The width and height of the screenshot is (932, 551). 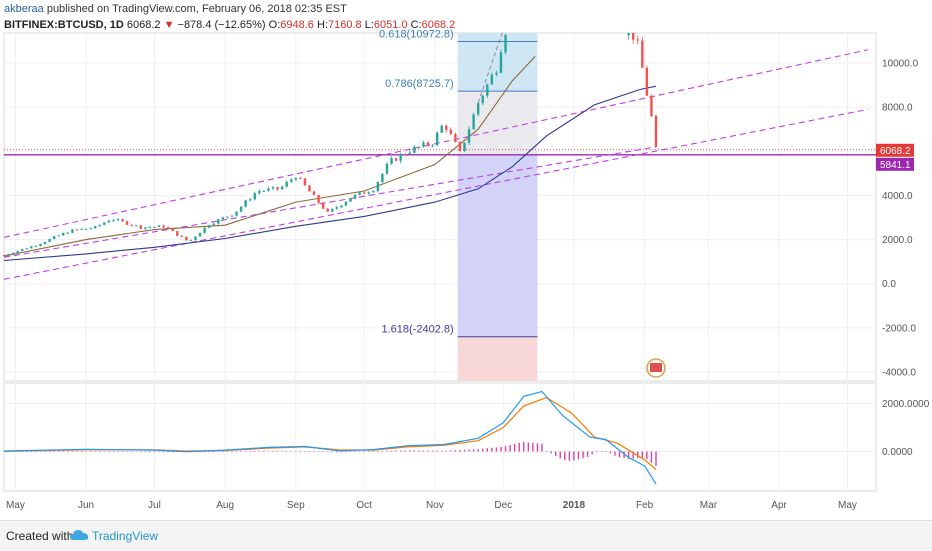 What do you see at coordinates (899, 328) in the screenshot?
I see `y-tick-label: -2000.0` at bounding box center [899, 328].